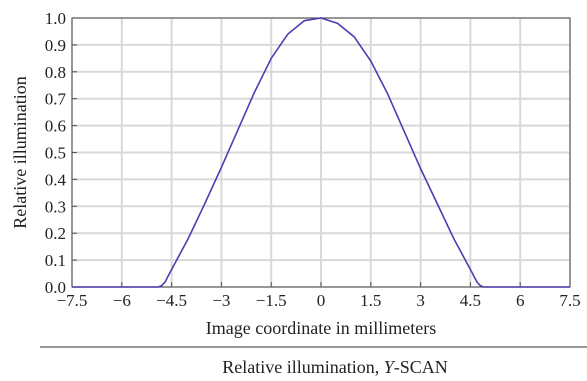  What do you see at coordinates (56, 179) in the screenshot?
I see `y-tick-label: 0.4` at bounding box center [56, 179].